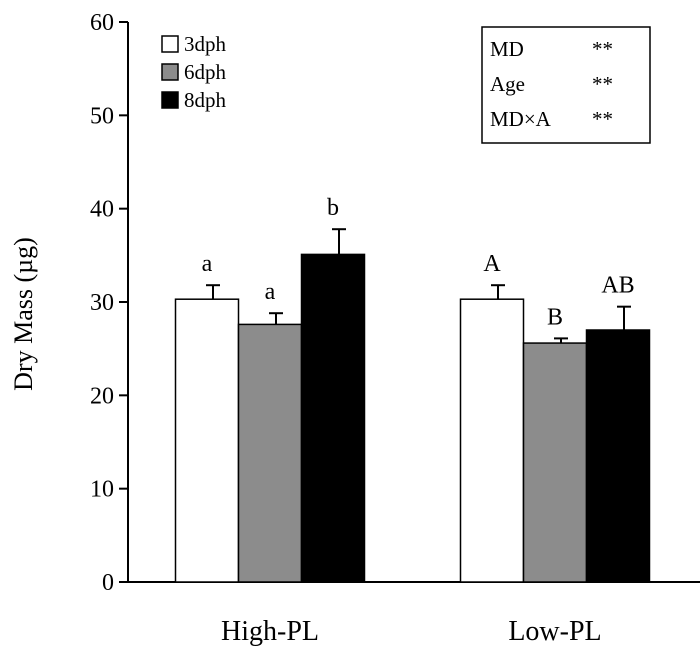 This screenshot has height=660, width=700. I want to click on significance-label: A, so click(492, 264).